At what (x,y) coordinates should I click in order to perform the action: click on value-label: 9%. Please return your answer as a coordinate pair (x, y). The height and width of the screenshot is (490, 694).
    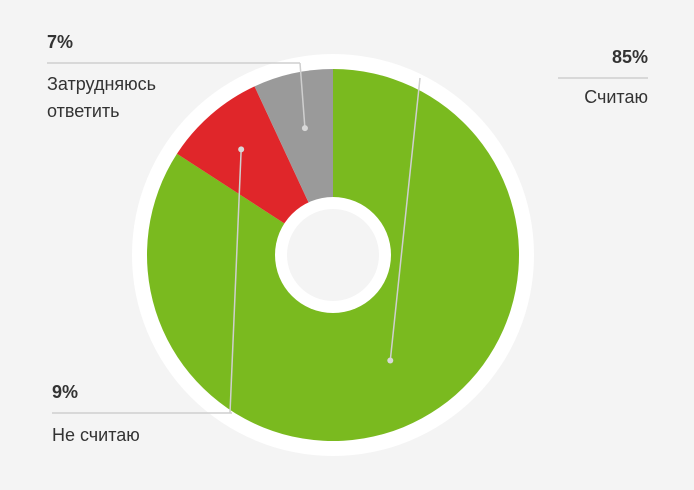
    Looking at the image, I should click on (65, 392).